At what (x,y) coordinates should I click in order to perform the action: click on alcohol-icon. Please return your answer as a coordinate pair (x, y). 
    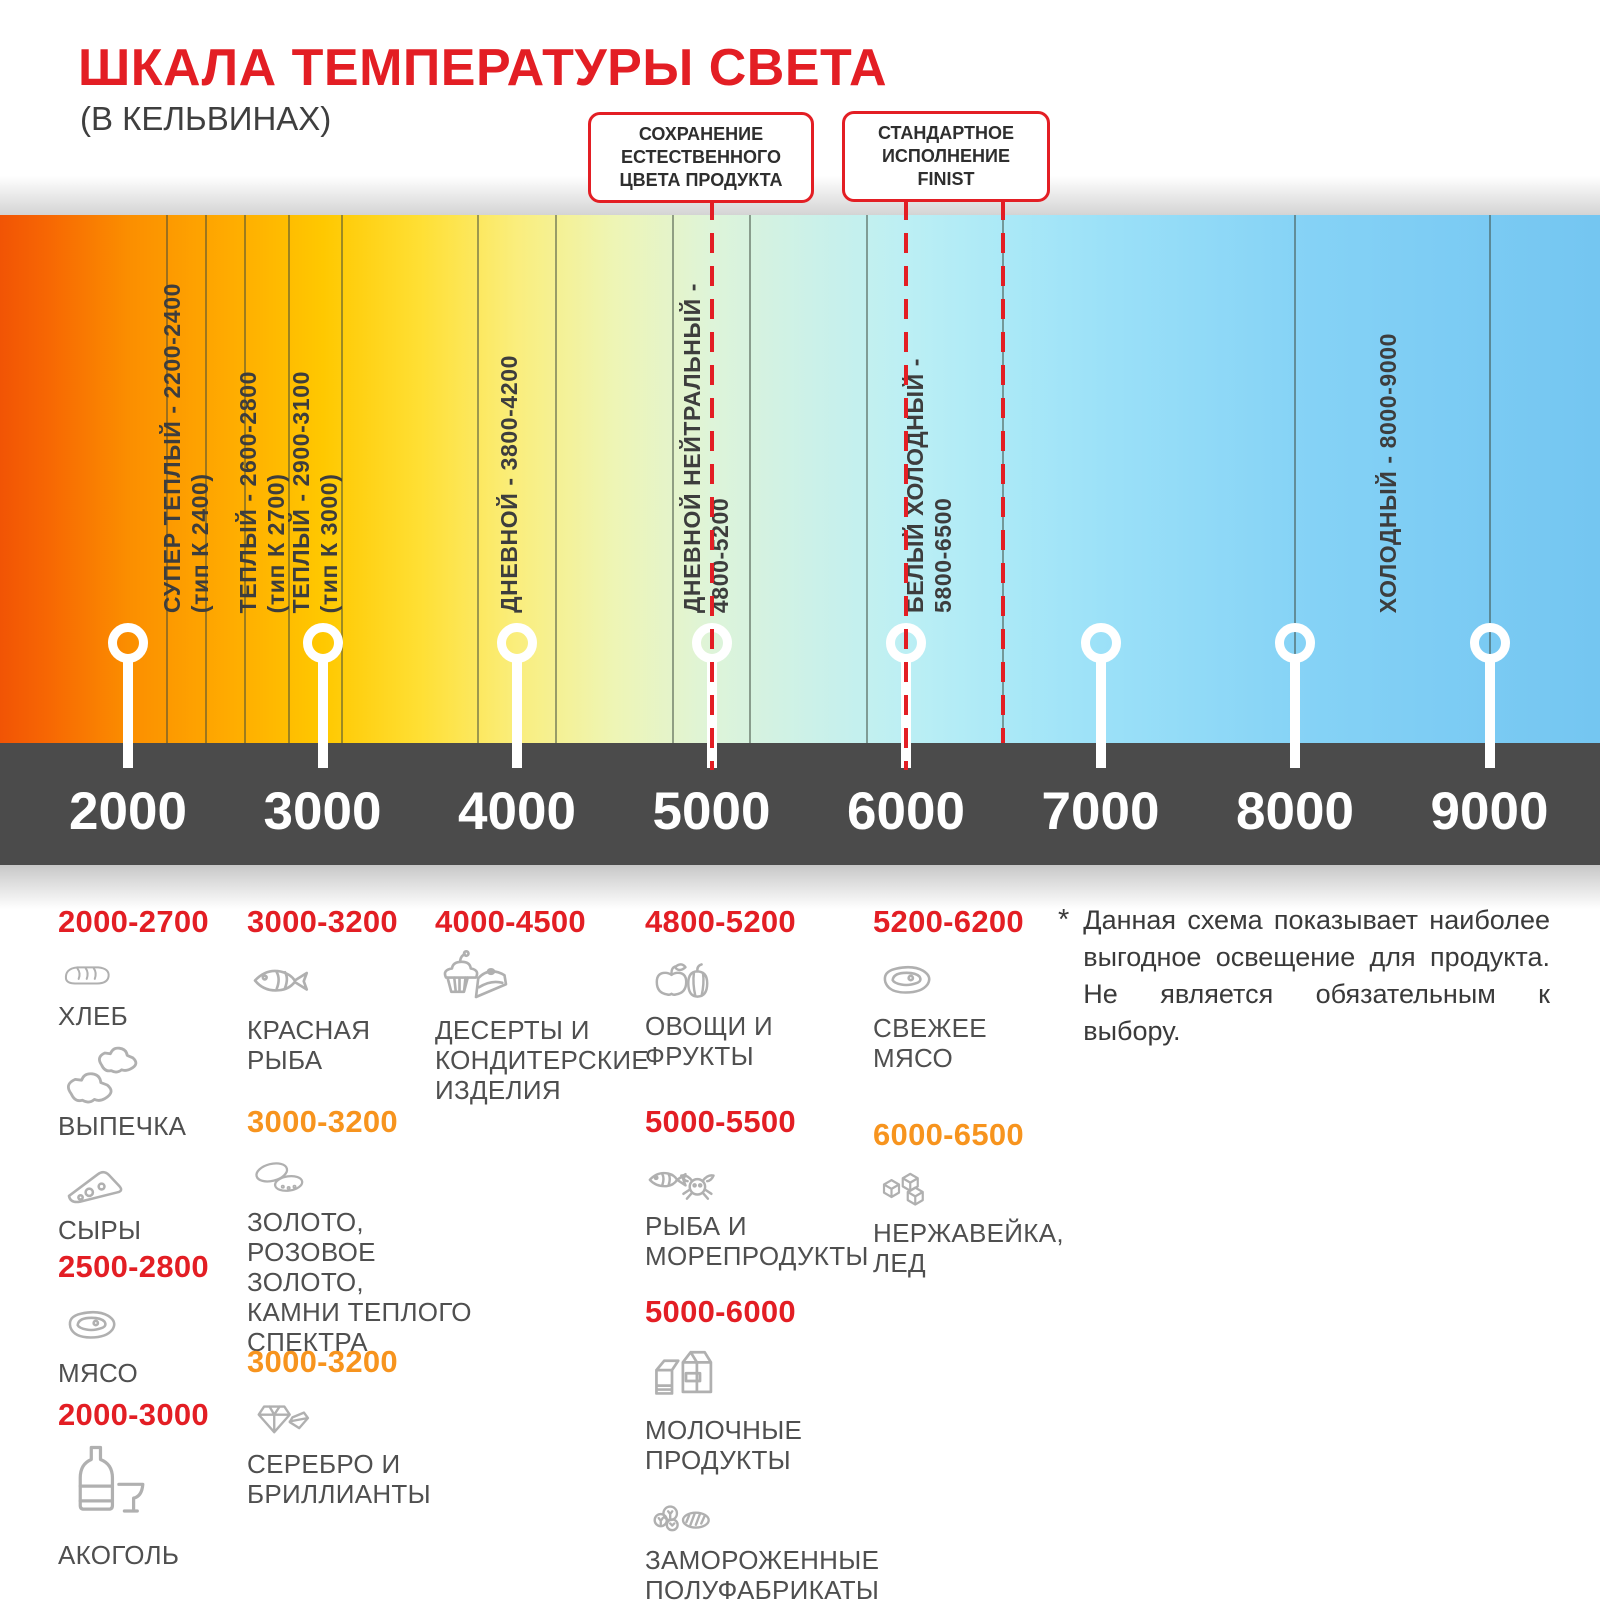
    Looking at the image, I should click on (153, 1488).